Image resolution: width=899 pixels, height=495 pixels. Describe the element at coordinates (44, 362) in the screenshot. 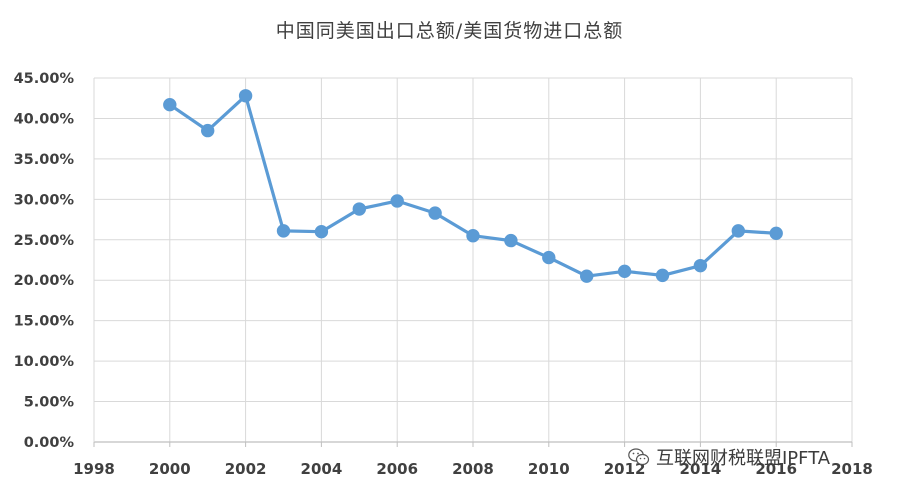

I see `y-tick-label: 10.00%` at that location.